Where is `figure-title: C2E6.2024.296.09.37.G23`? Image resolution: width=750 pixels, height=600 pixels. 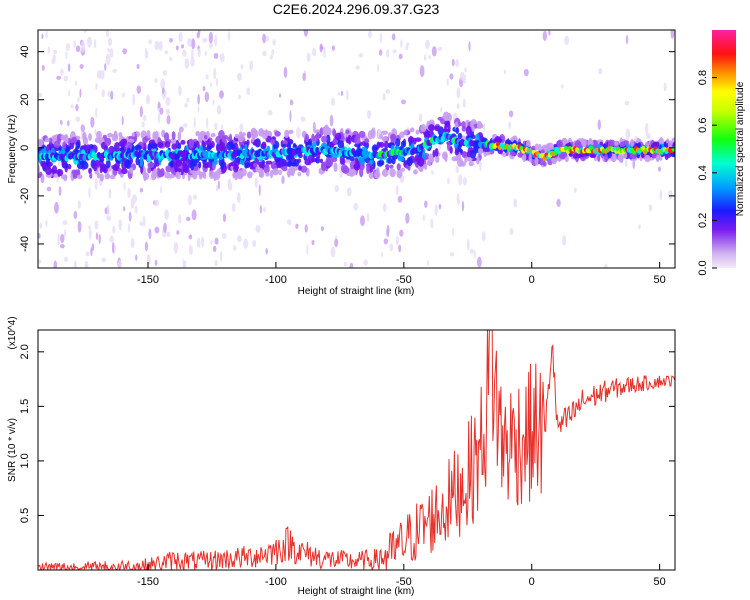
figure-title: C2E6.2024.296.09.37.G23 is located at coordinates (356, 9).